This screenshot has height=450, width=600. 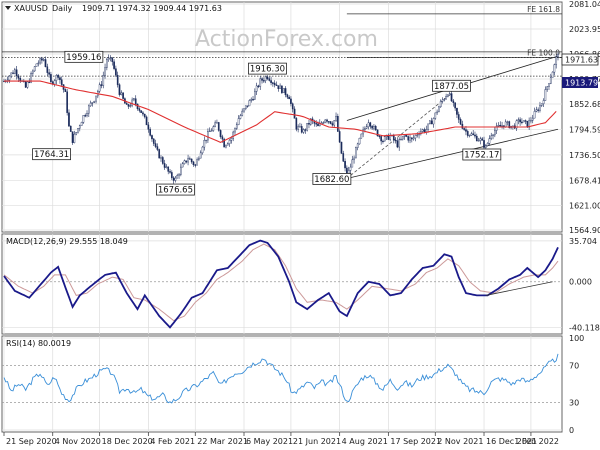 I want to click on macd-trendline, so click(x=519, y=288).